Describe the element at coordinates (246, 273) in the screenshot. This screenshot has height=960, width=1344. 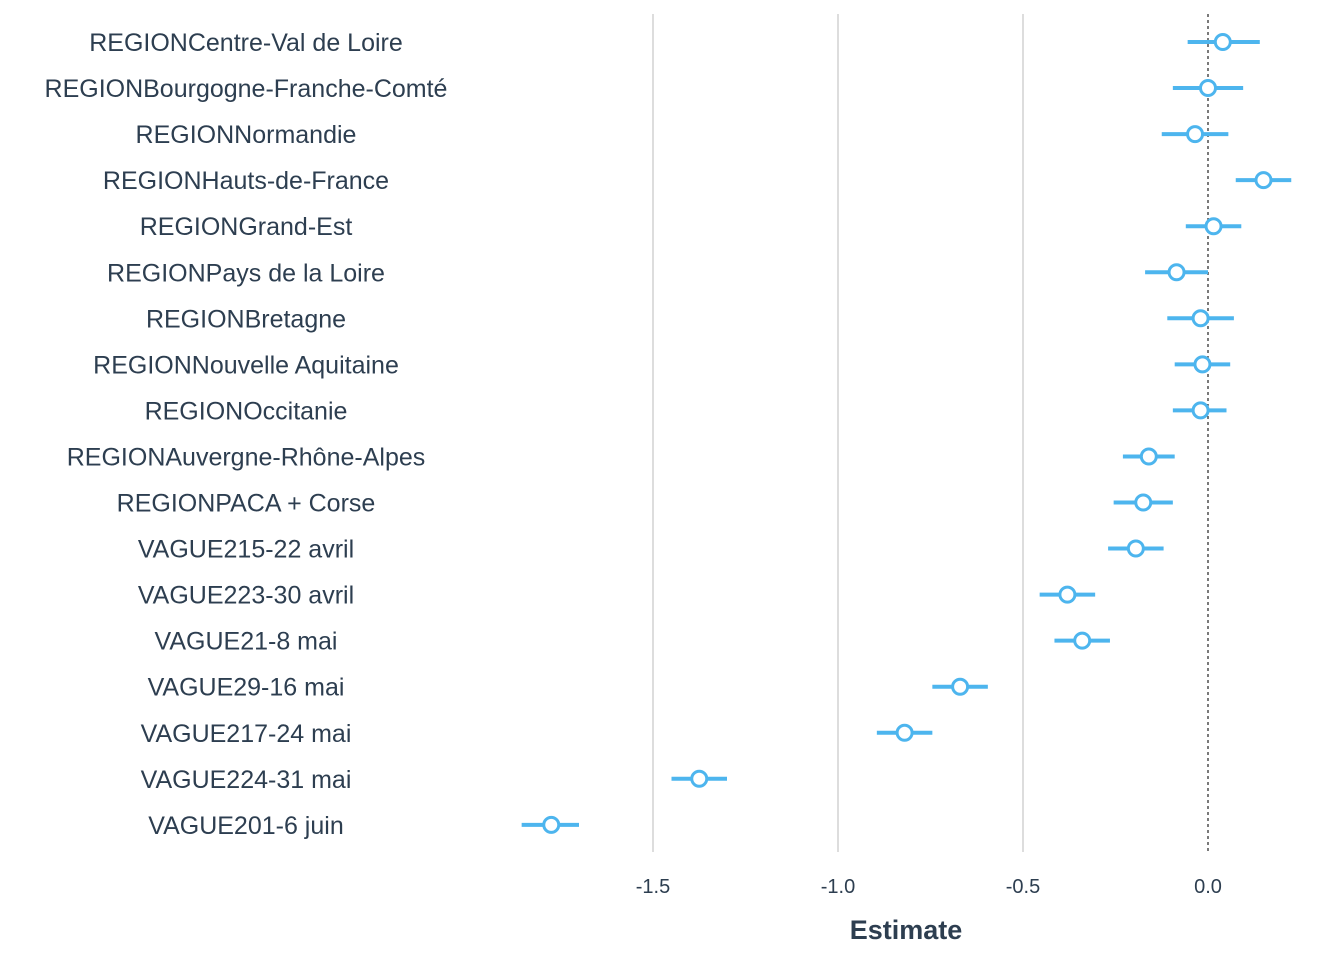
I see `term-label: REGIONPays de la Loire` at that location.